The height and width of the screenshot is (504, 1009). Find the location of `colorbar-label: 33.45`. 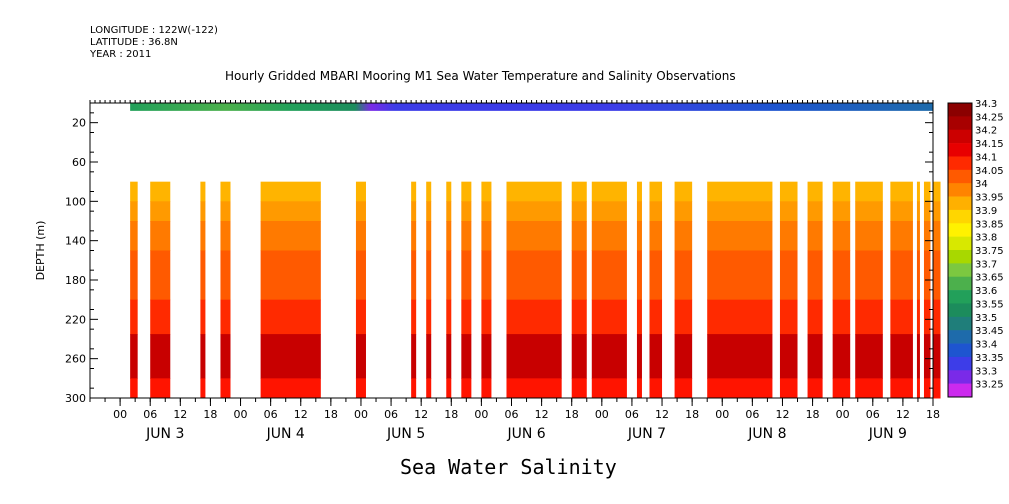

colorbar-label: 33.45 is located at coordinates (989, 331).